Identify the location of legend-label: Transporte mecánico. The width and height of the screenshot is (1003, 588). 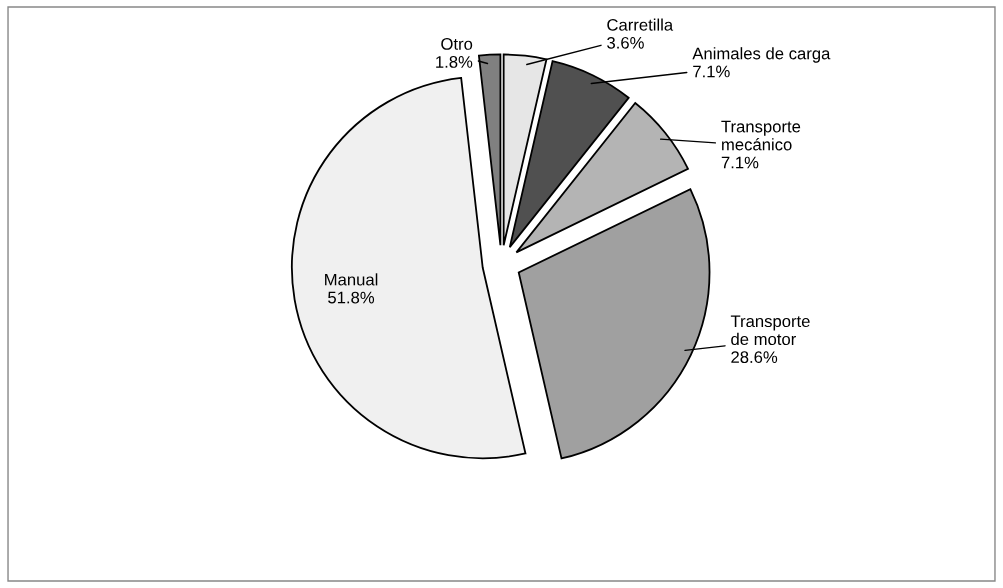
(761, 135).